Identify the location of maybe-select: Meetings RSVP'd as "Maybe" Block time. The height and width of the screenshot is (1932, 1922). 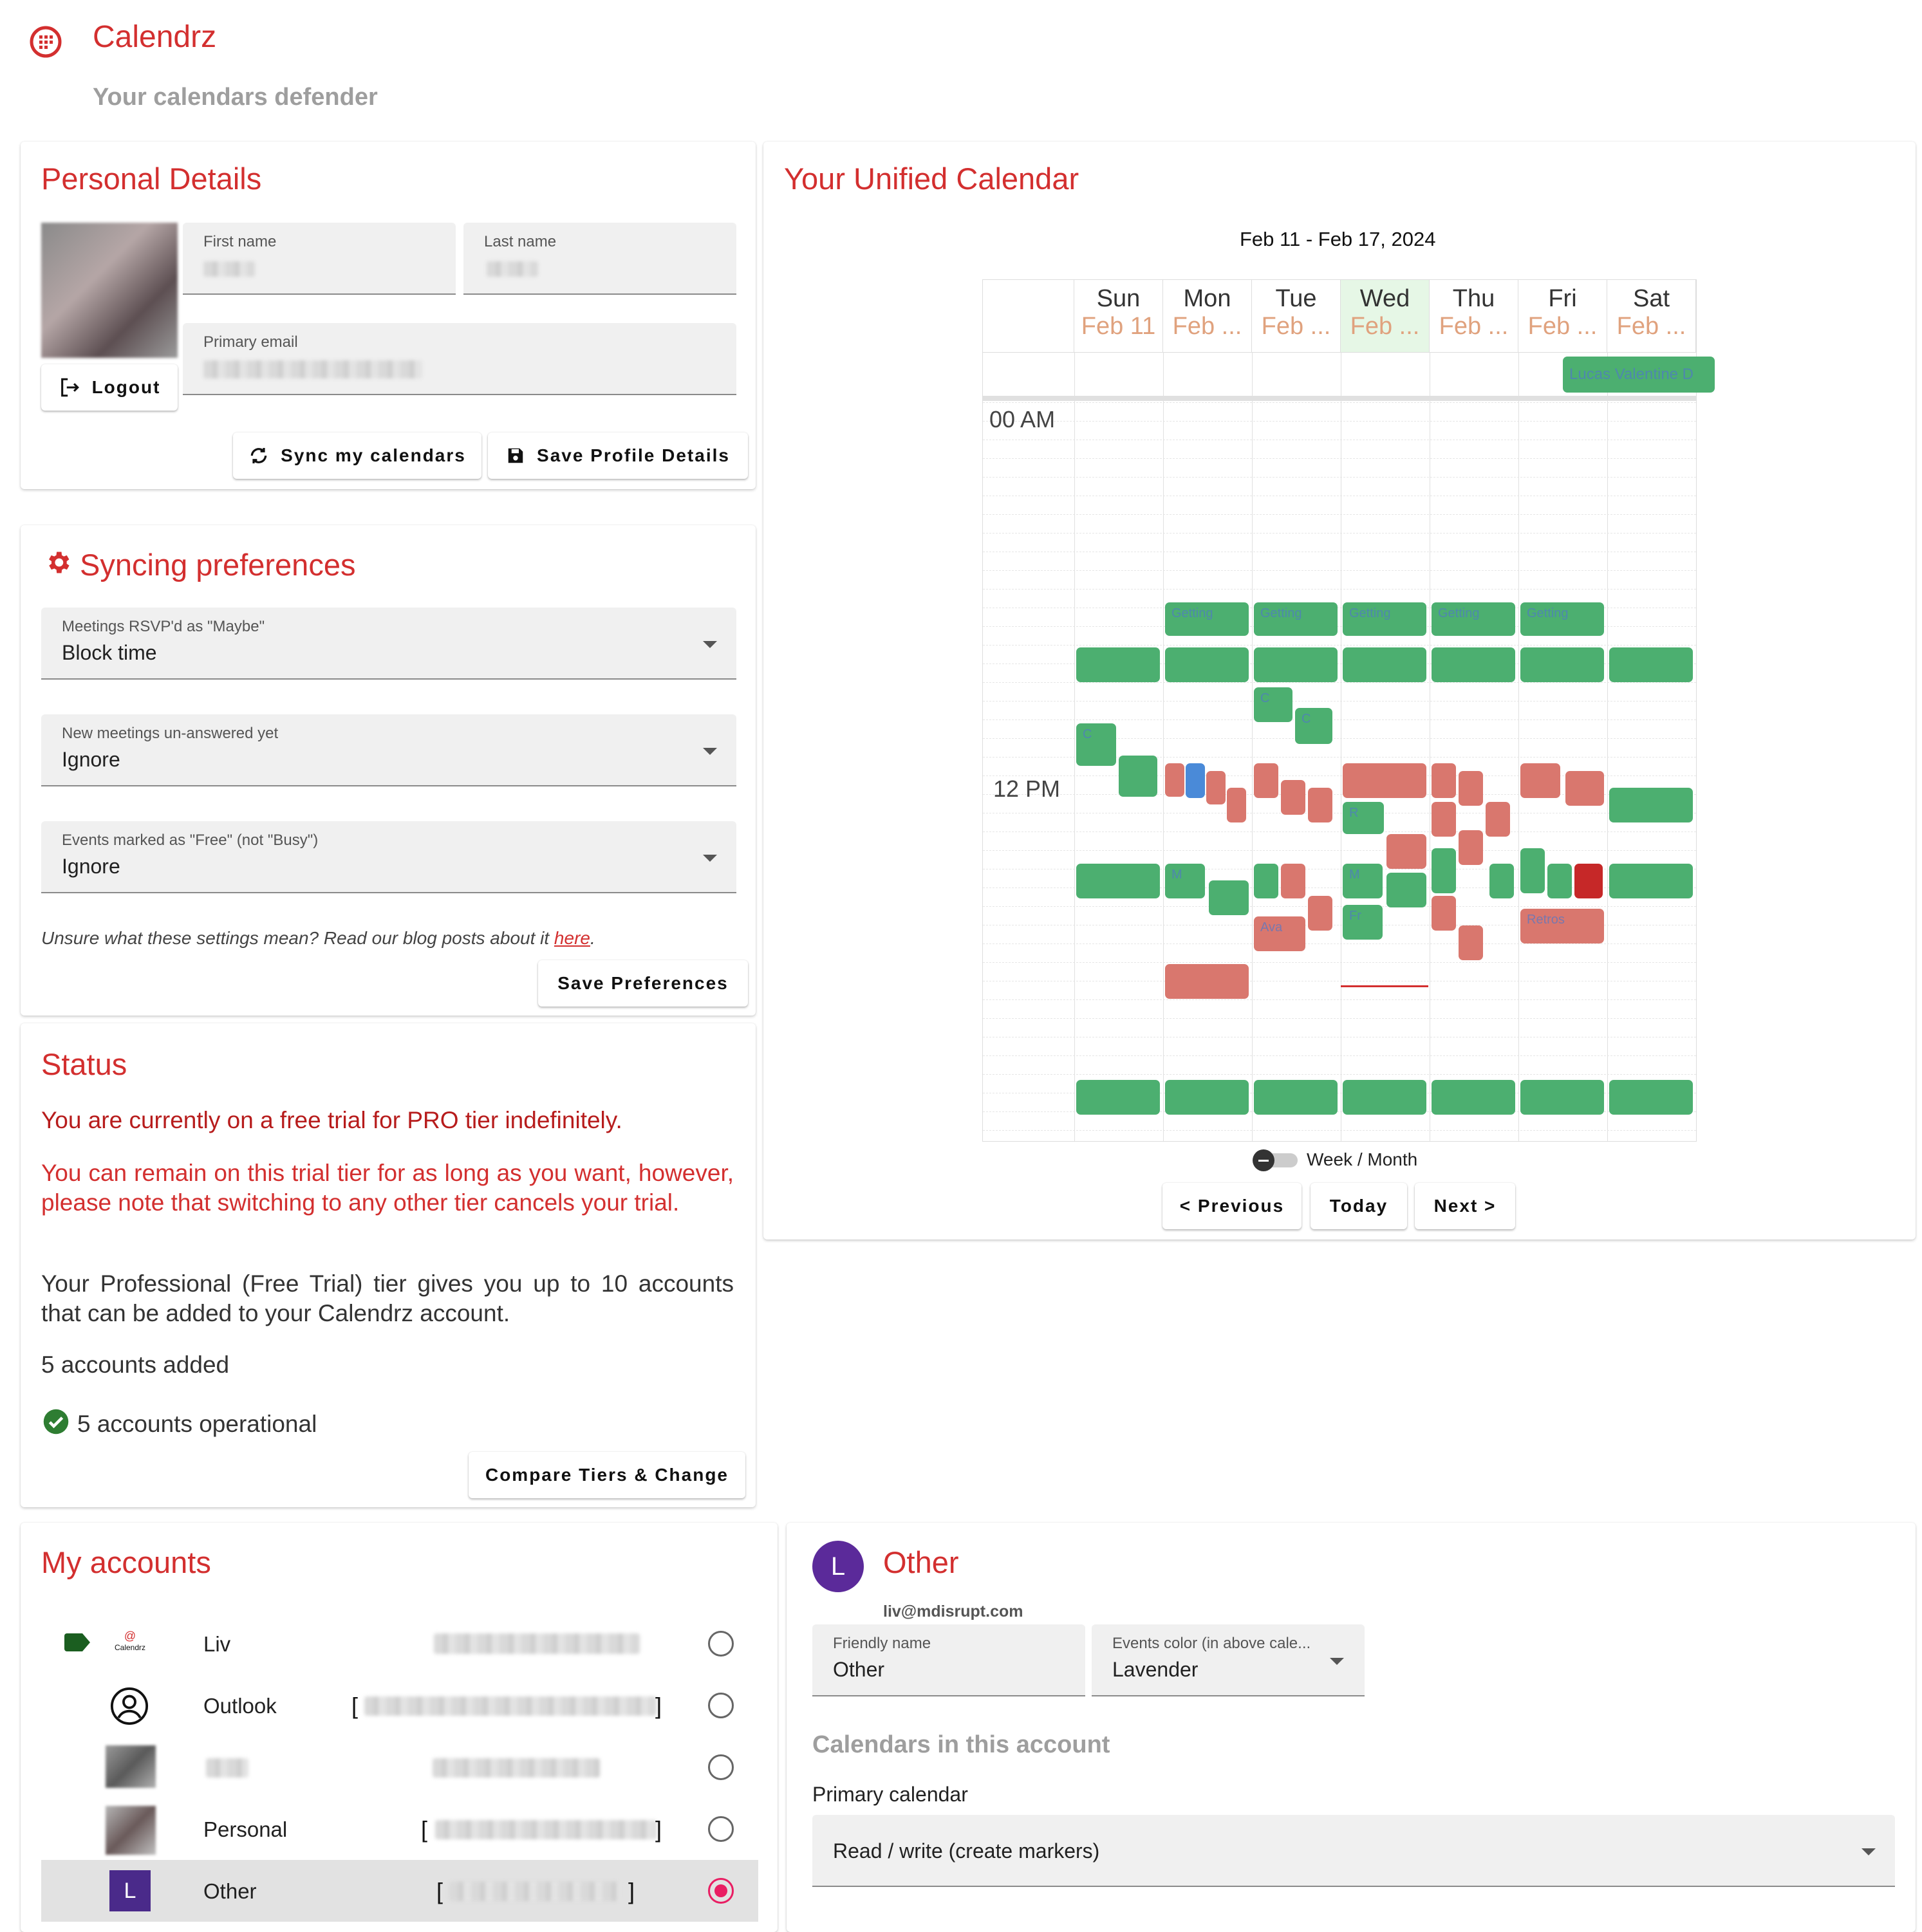
(388, 644).